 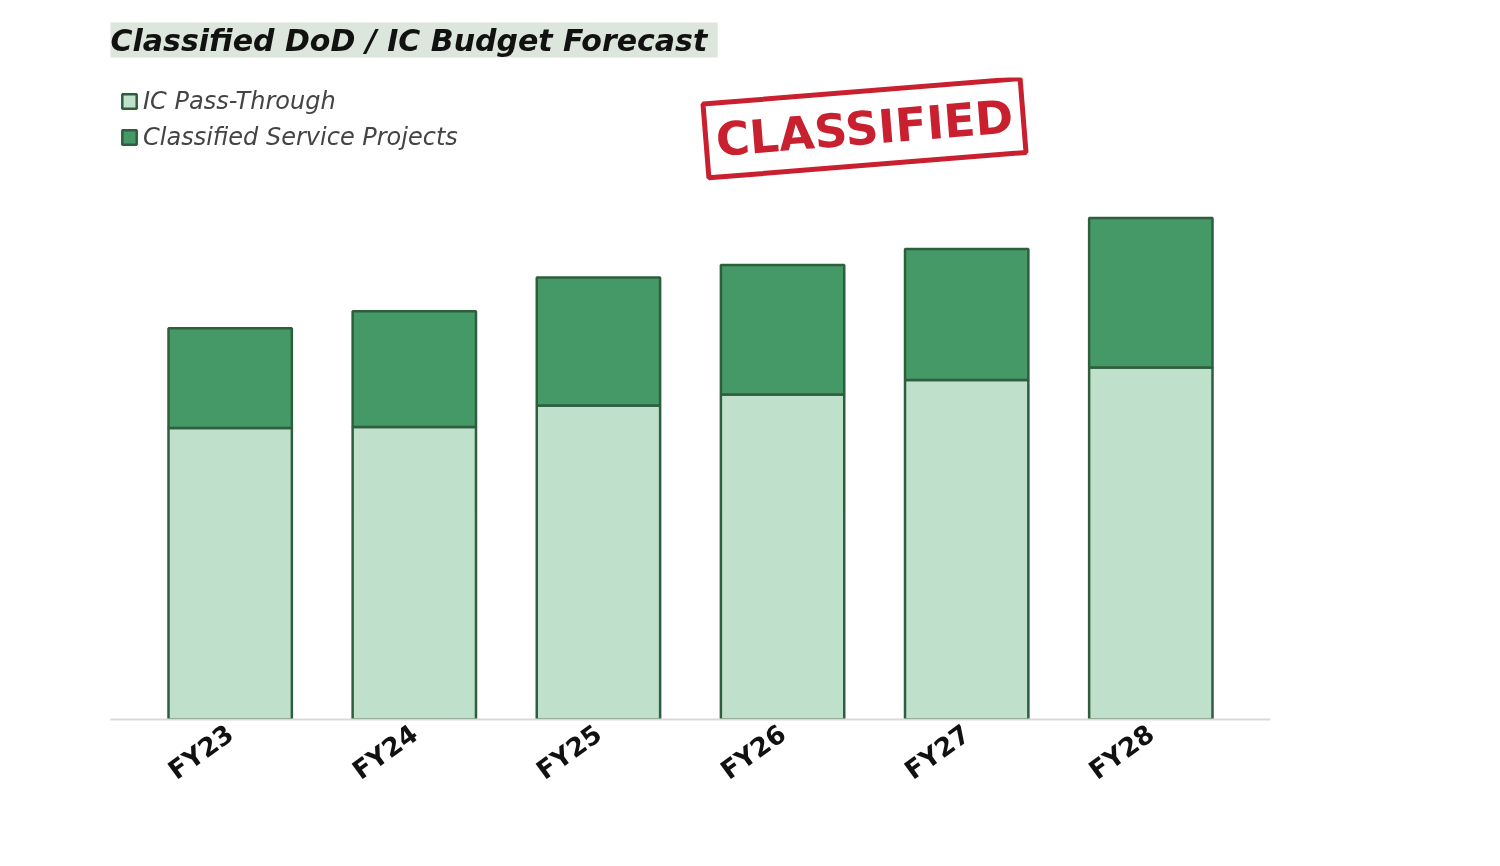 I want to click on text: CLASSIFIED, so click(x=864, y=128).